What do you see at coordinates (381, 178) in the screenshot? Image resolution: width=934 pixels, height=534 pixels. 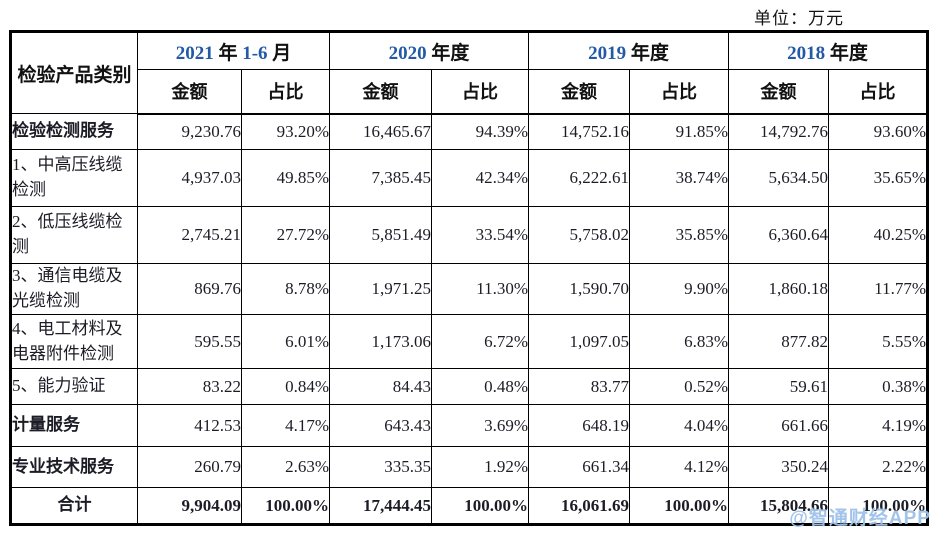 I see `table-cell: 7,385.45` at bounding box center [381, 178].